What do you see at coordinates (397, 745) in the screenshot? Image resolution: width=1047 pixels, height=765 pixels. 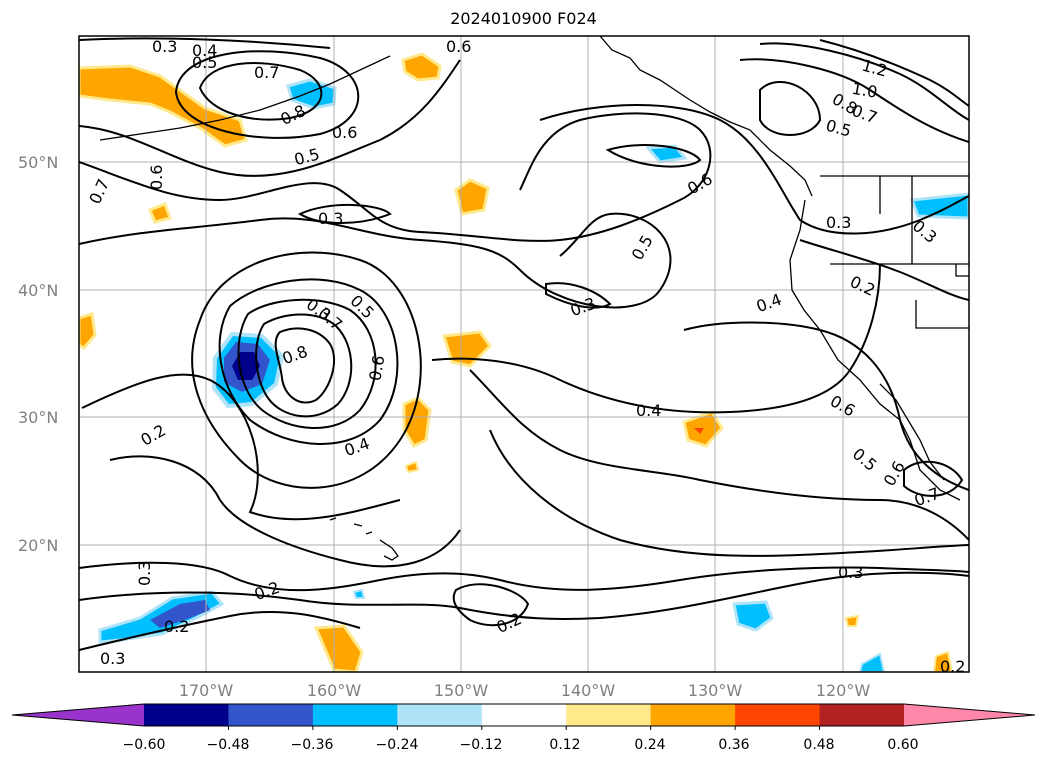 I see `colorbar-tick-label: −0.24` at bounding box center [397, 745].